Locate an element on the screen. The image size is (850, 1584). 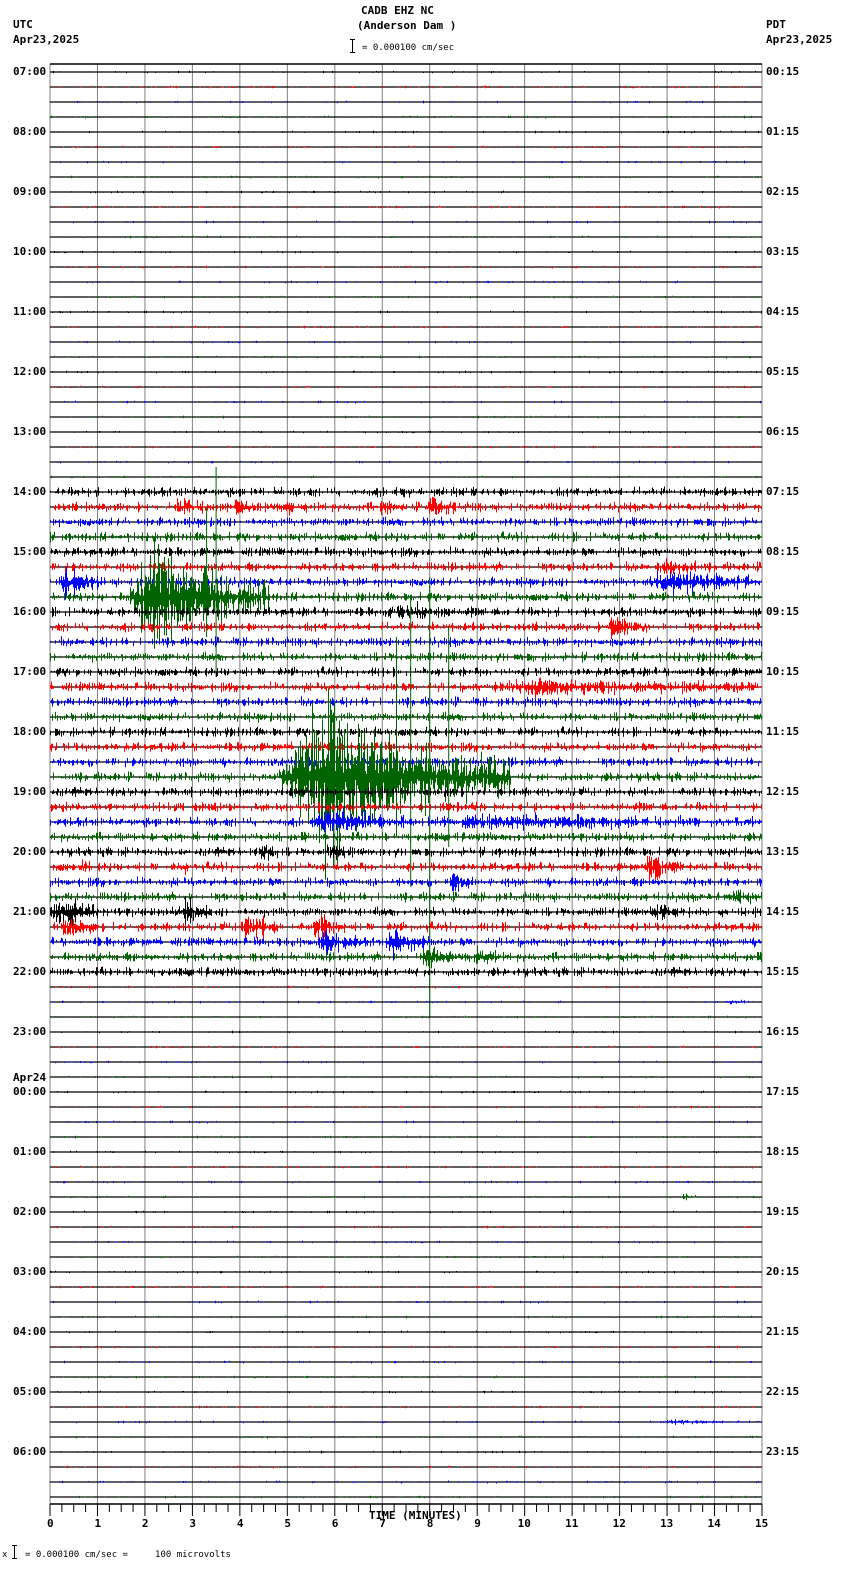
x-tick-label: 0 is located at coordinates (50, 1523).